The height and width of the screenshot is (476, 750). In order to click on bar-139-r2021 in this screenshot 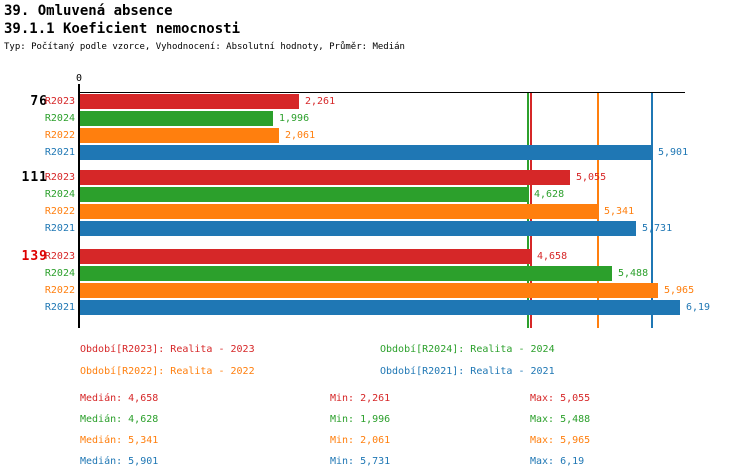, I will do `click(380, 307)`.